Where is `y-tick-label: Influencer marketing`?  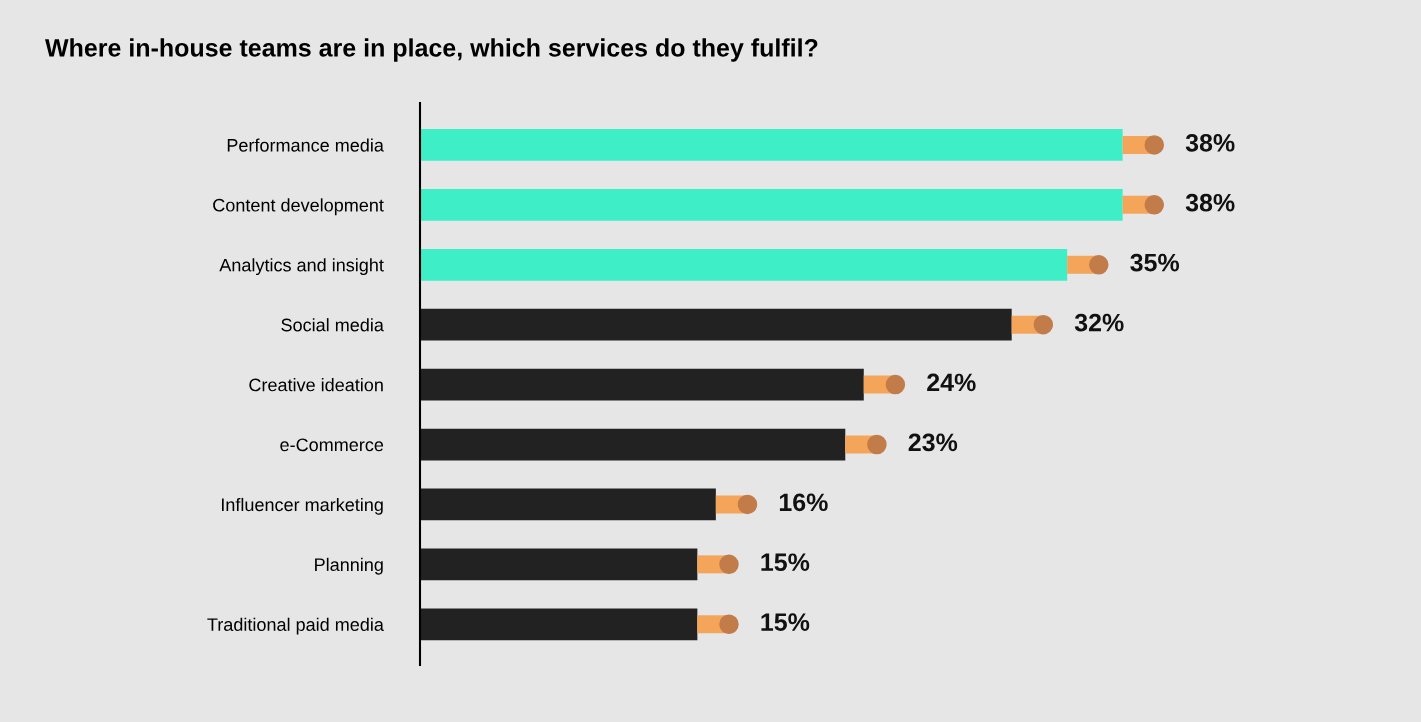 y-tick-label: Influencer marketing is located at coordinates (302, 506).